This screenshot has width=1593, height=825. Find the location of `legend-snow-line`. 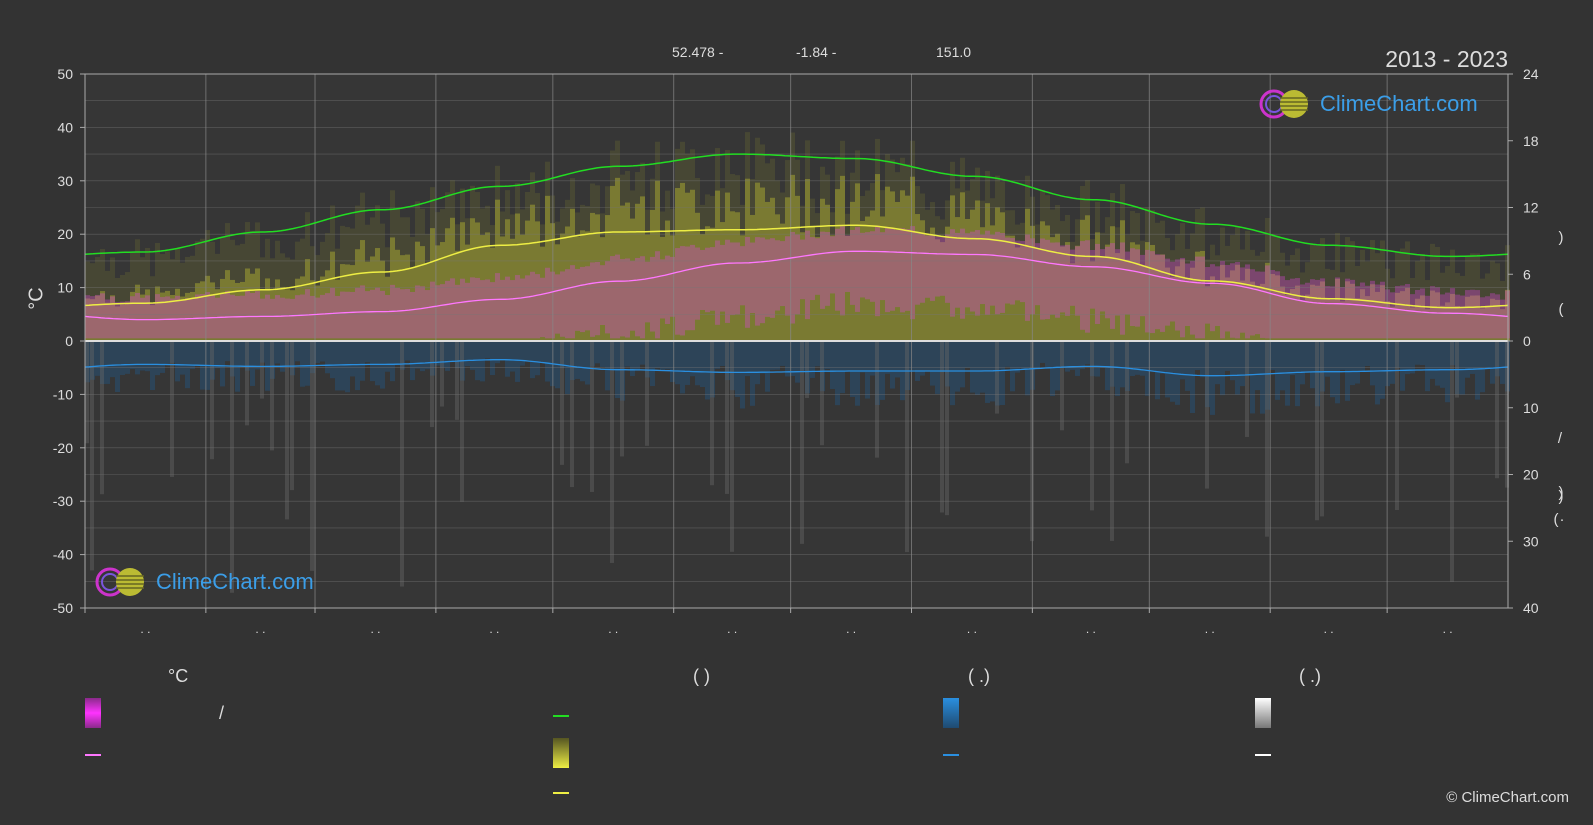

legend-snow-line is located at coordinates (1263, 755).